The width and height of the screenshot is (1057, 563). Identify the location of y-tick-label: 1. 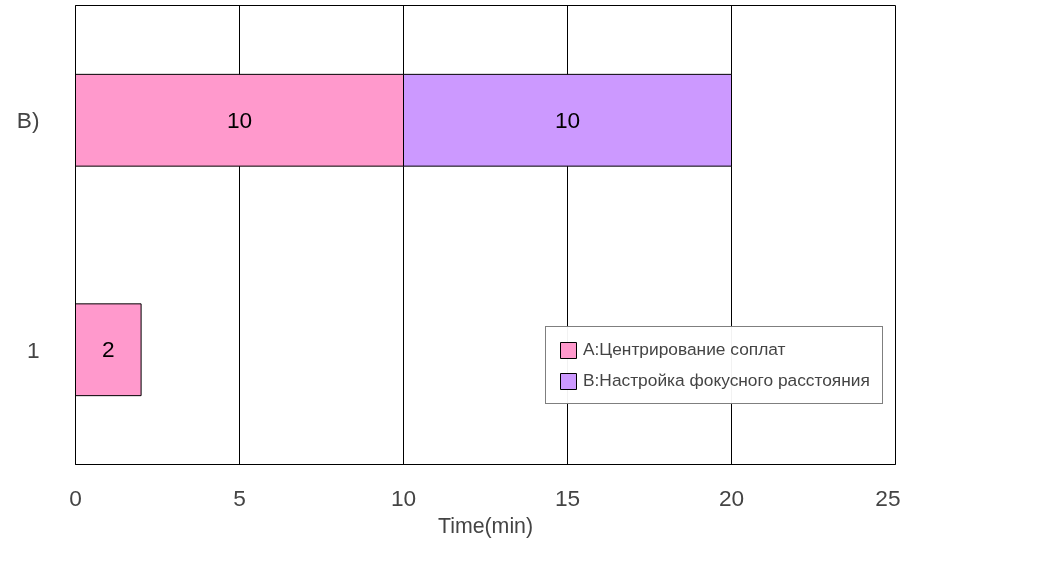
(33, 349).